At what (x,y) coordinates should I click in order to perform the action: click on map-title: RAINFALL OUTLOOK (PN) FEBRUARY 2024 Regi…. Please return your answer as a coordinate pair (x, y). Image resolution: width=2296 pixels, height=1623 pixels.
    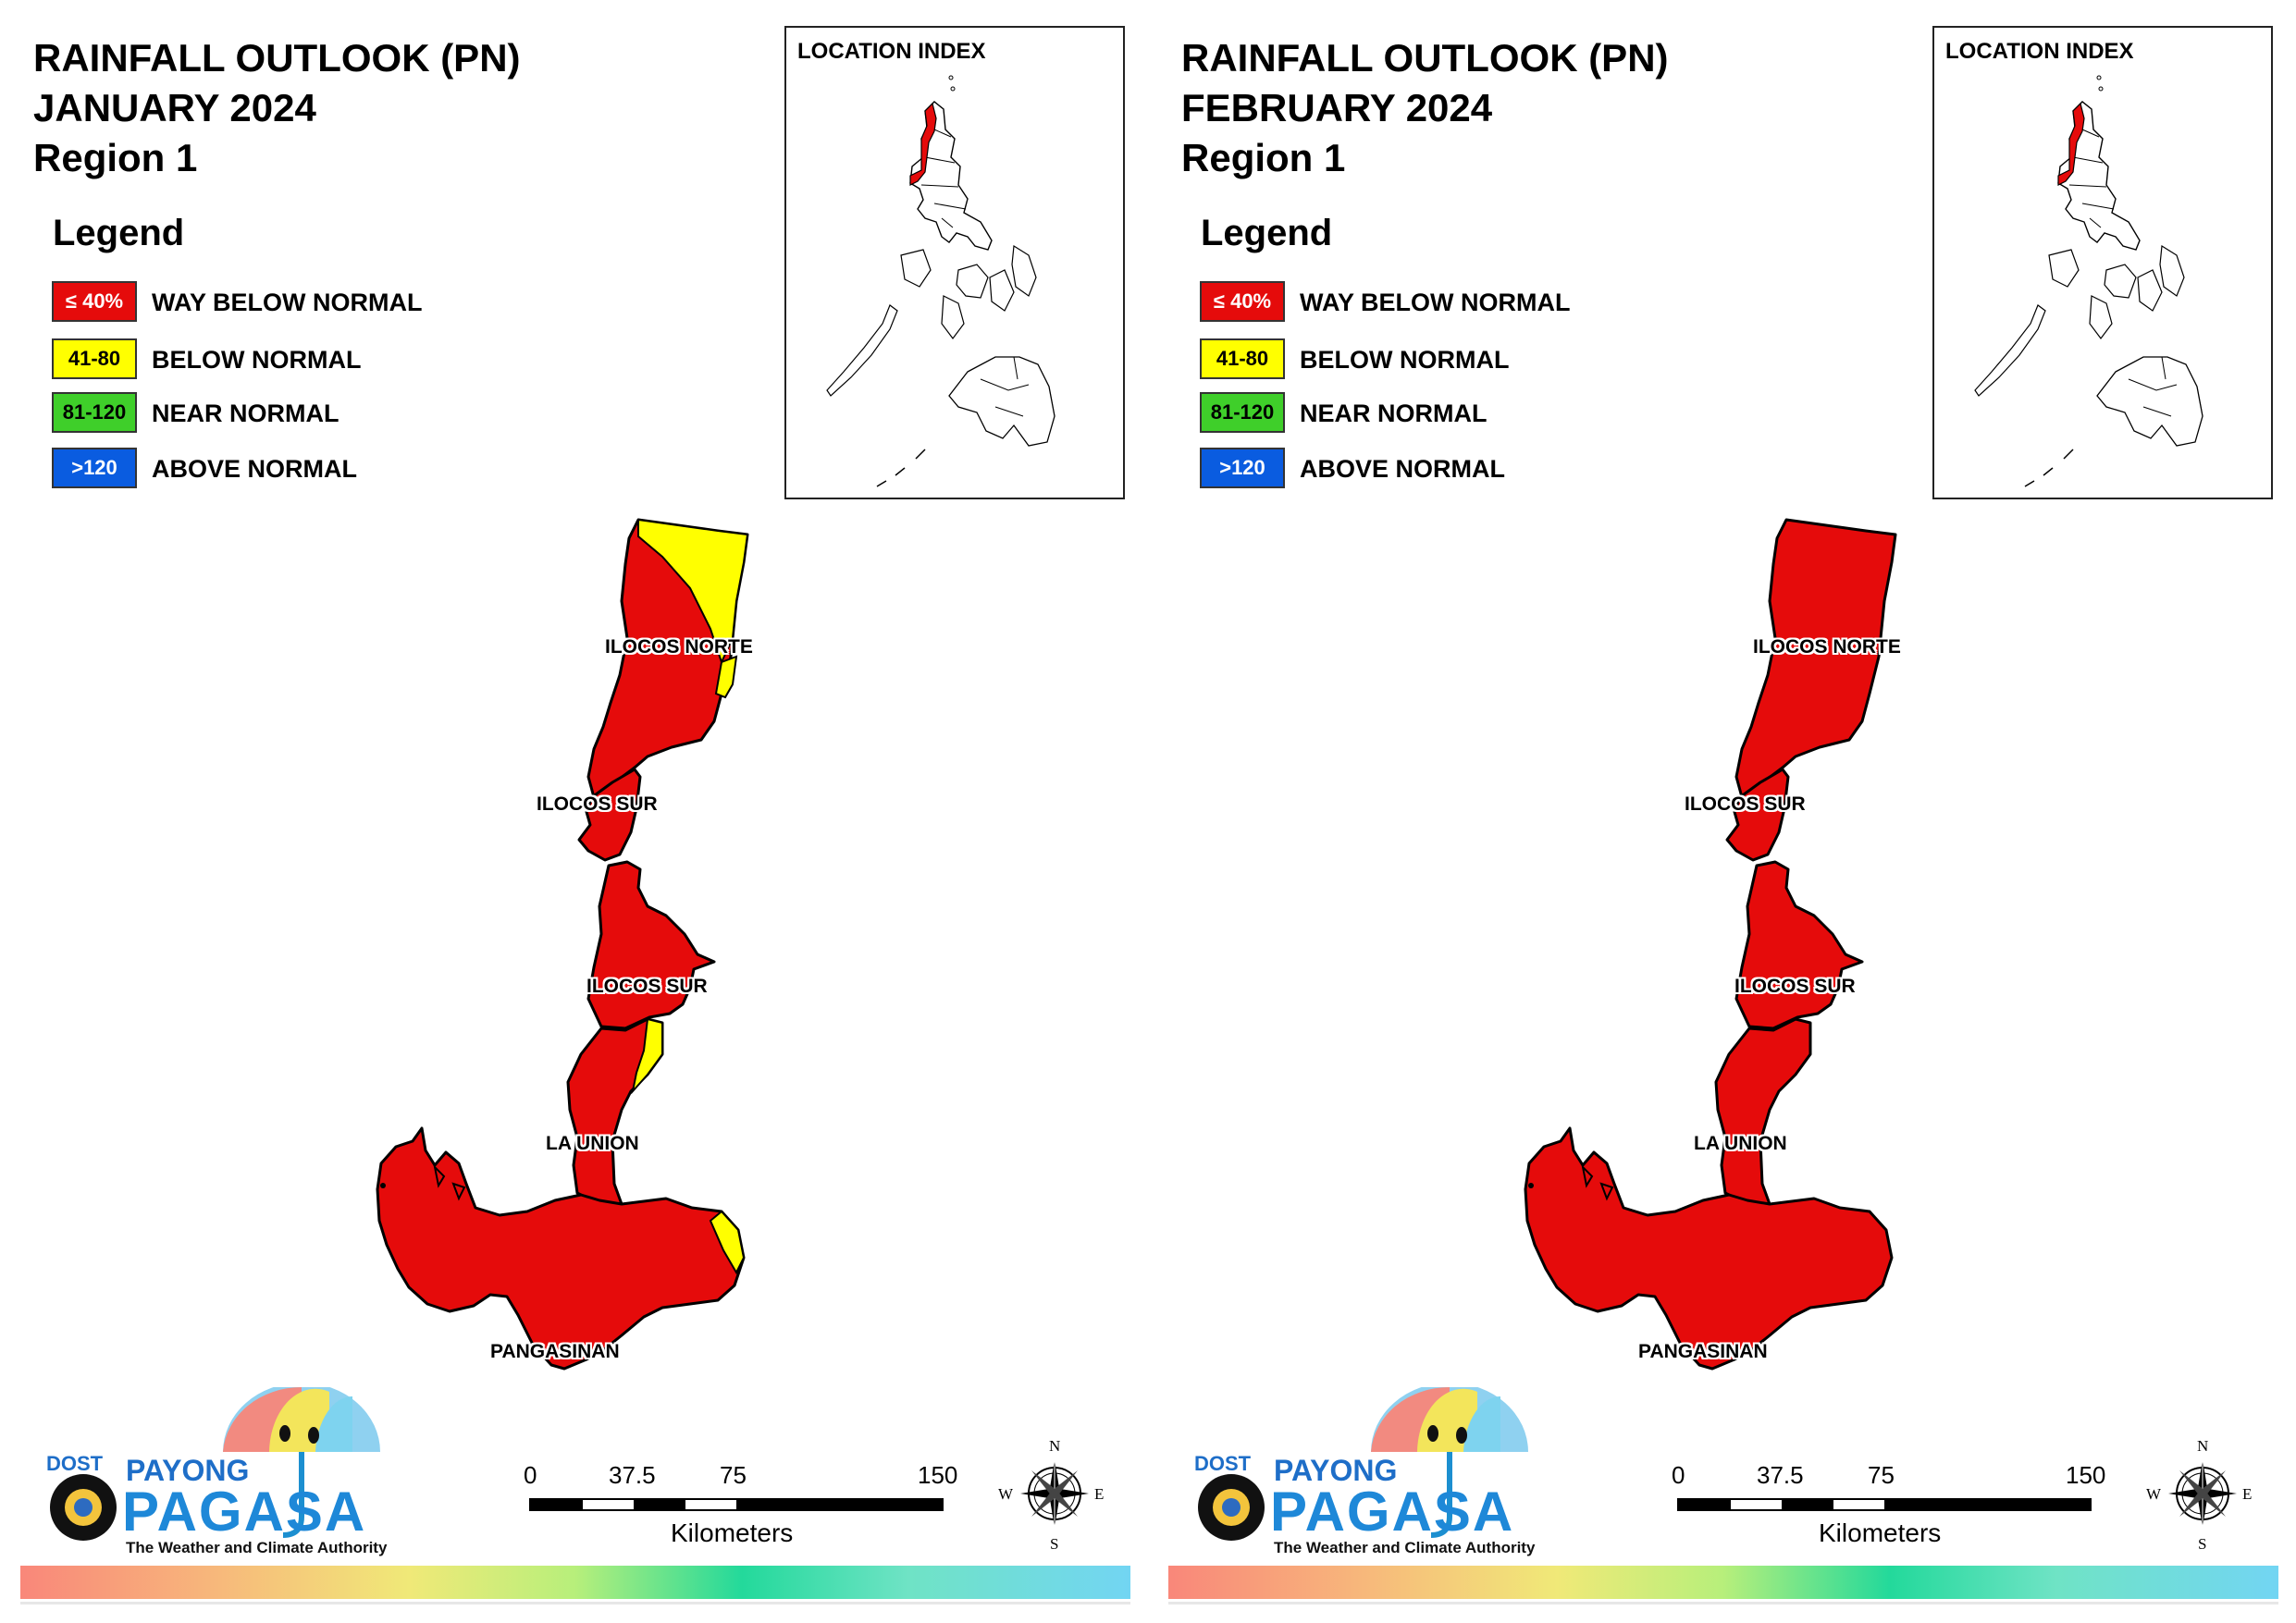
    Looking at the image, I should click on (1425, 108).